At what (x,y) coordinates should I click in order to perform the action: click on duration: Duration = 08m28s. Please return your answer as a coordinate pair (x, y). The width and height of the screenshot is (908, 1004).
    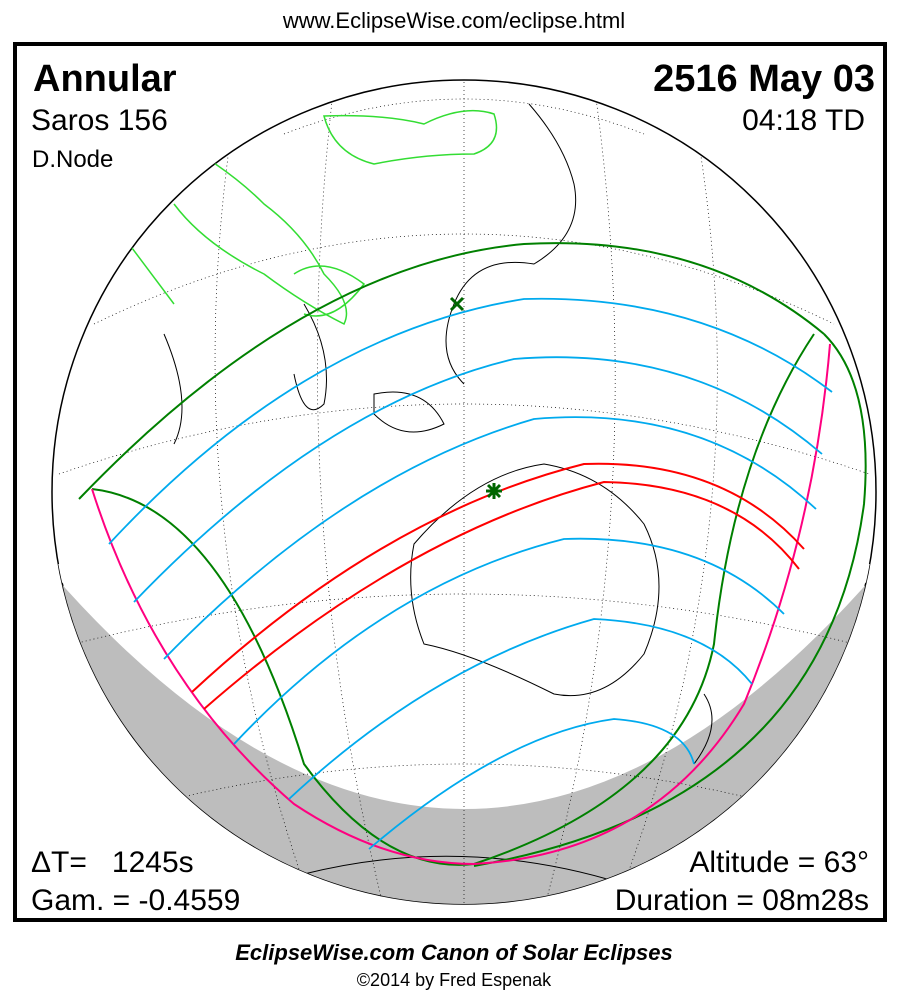
    Looking at the image, I should click on (741, 900).